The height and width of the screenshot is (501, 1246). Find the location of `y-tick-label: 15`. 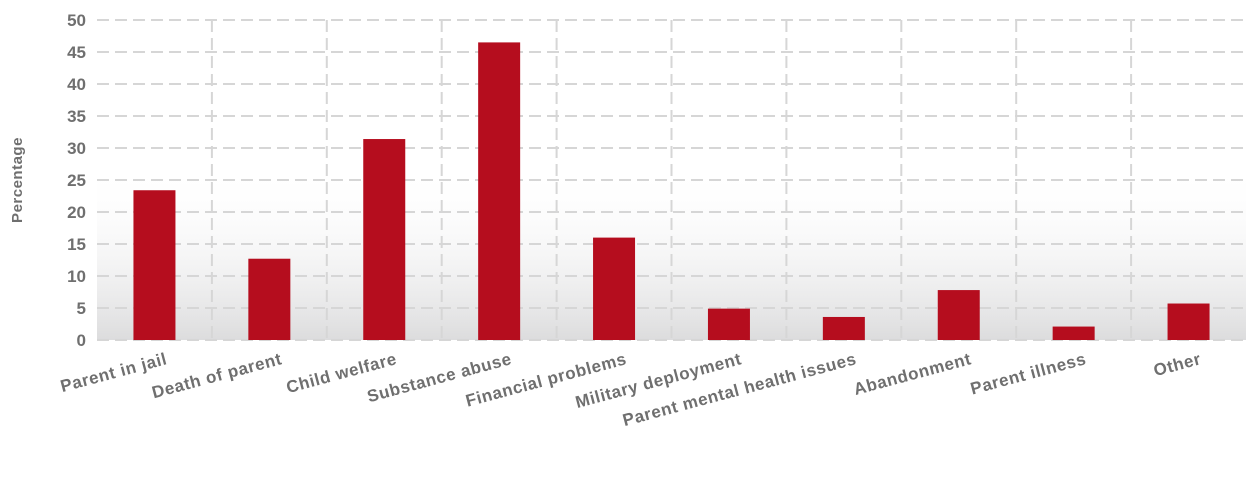

y-tick-label: 15 is located at coordinates (76, 244).